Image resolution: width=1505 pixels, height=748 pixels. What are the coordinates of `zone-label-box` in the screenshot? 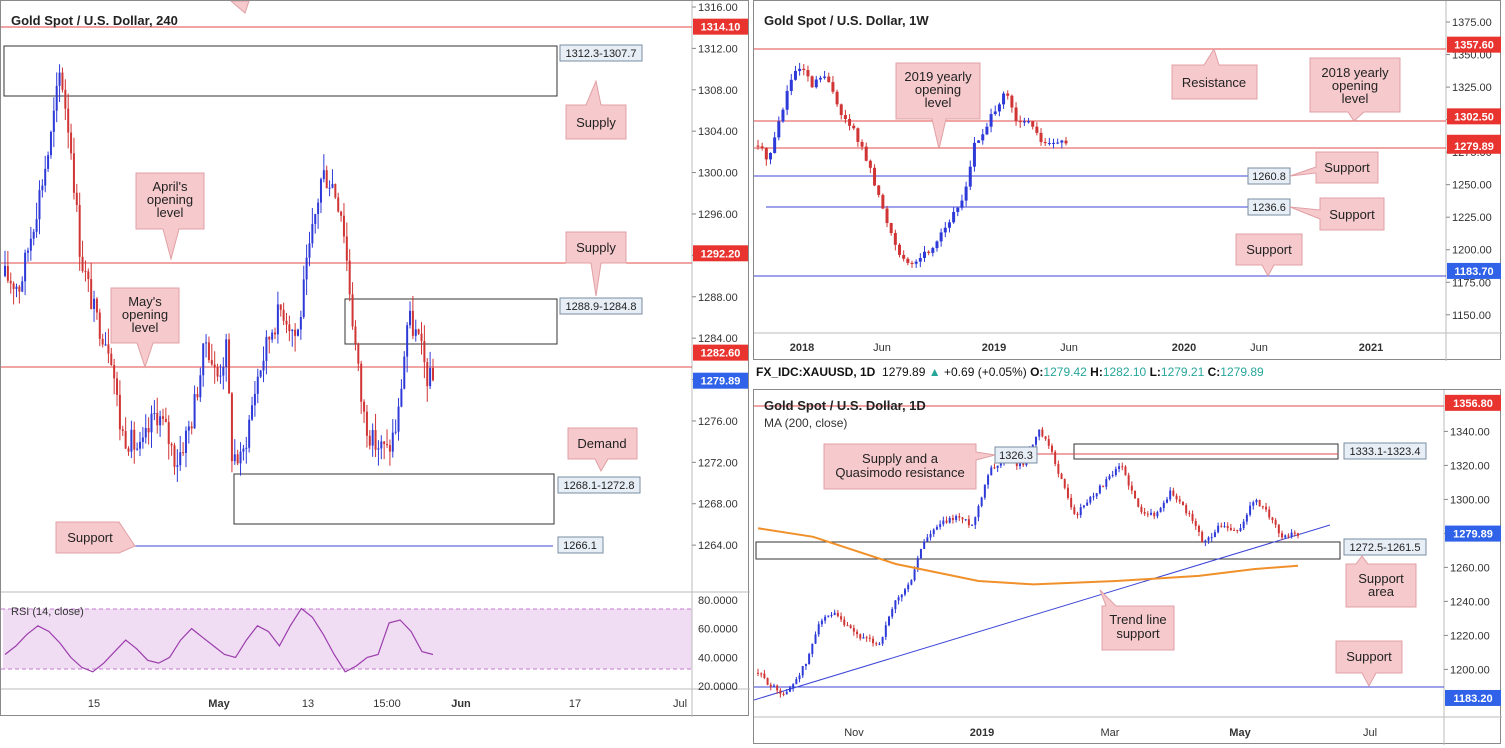 It's located at (1385, 451).